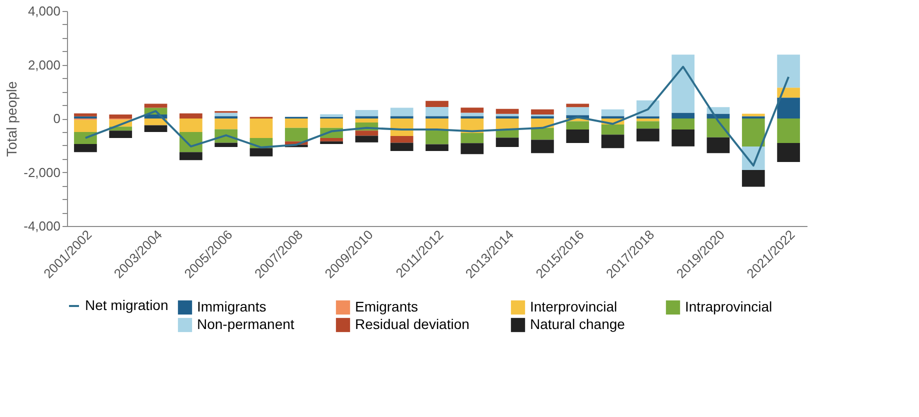  Describe the element at coordinates (12, 119) in the screenshot. I see `y-axis-title: Total people` at that location.